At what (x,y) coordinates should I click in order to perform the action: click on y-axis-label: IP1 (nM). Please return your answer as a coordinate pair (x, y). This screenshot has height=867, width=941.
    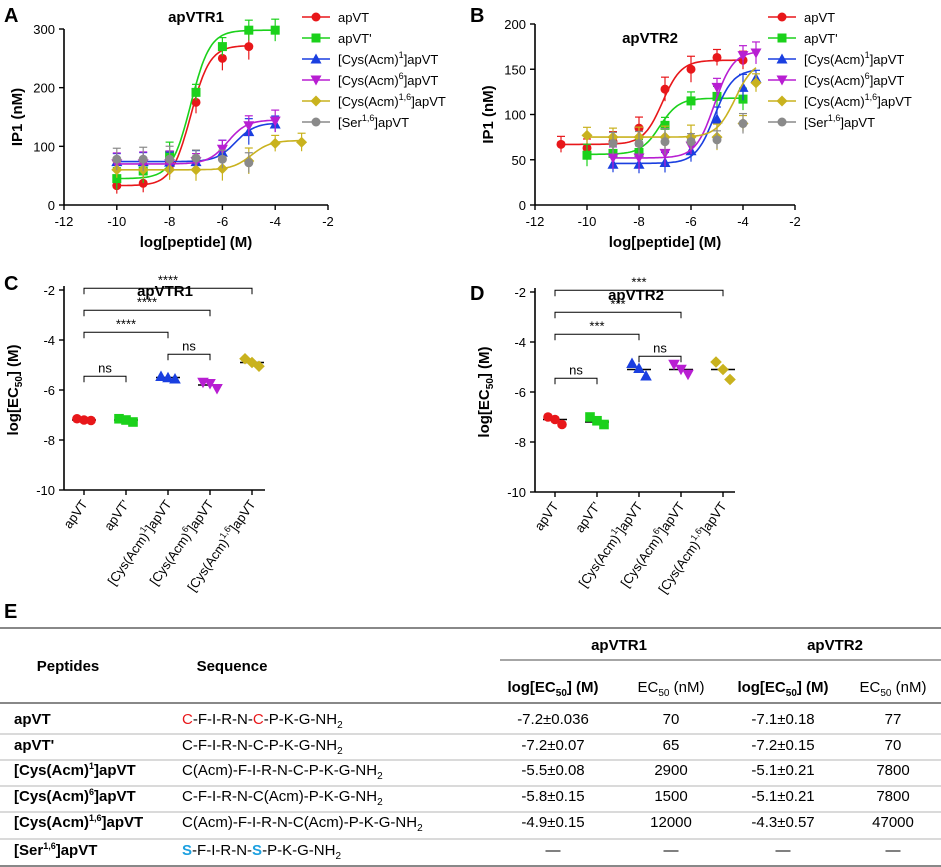
    Looking at the image, I should click on (17, 117).